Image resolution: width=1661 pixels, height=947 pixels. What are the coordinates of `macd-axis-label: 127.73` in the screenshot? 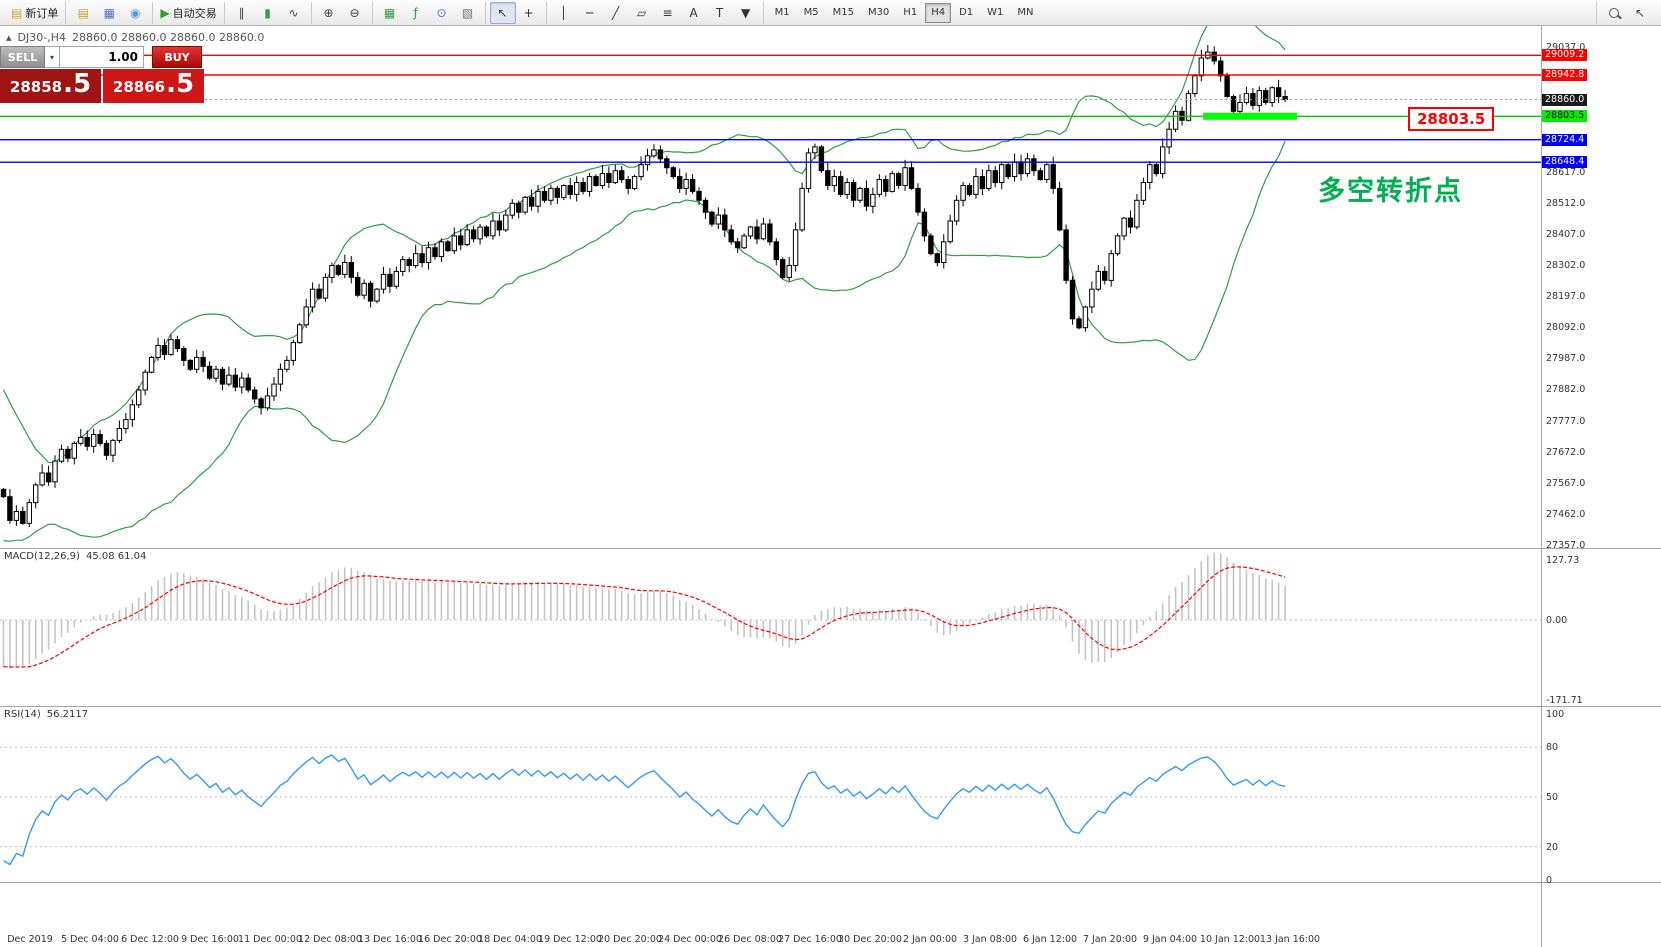 It's located at (1563, 561).